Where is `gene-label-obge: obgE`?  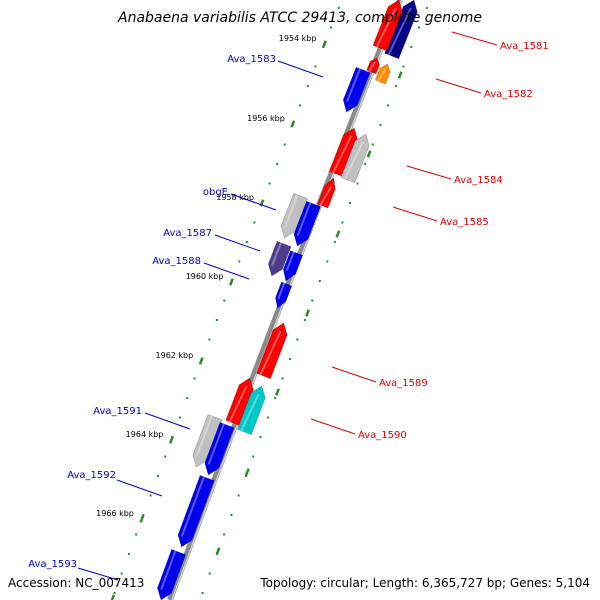
gene-label-obge: obgE is located at coordinates (215, 192).